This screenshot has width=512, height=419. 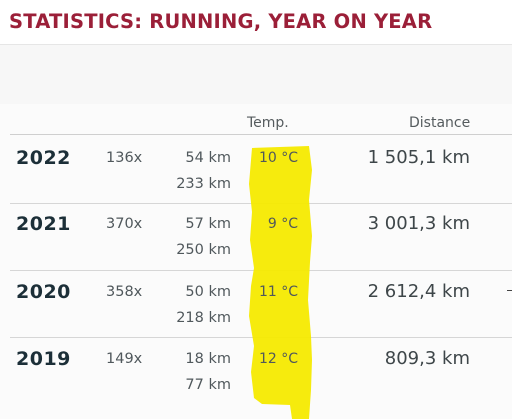 I want to click on temp-2021: 9 °C, so click(x=282, y=224).